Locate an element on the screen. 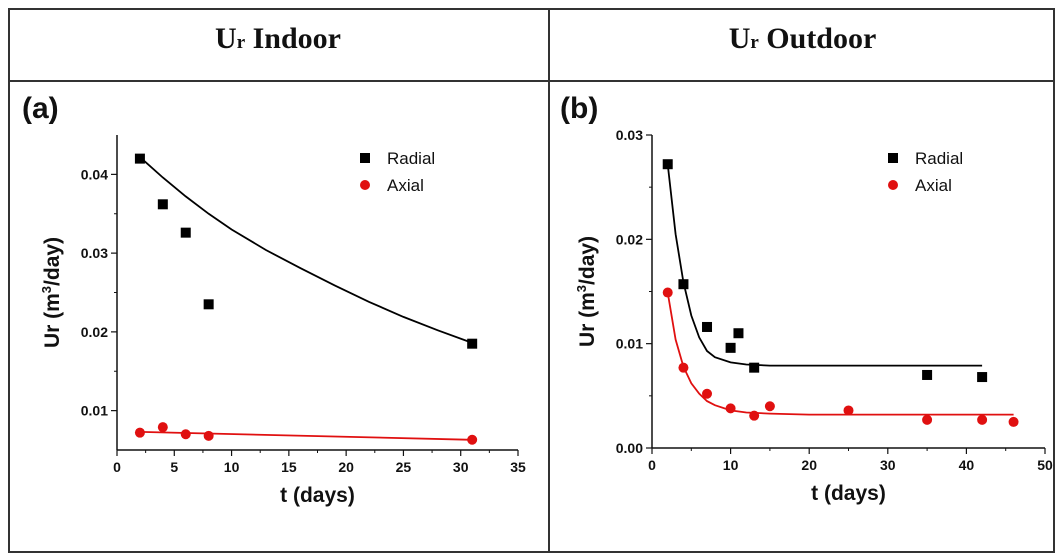  panel-divider is located at coordinates (549, 280).